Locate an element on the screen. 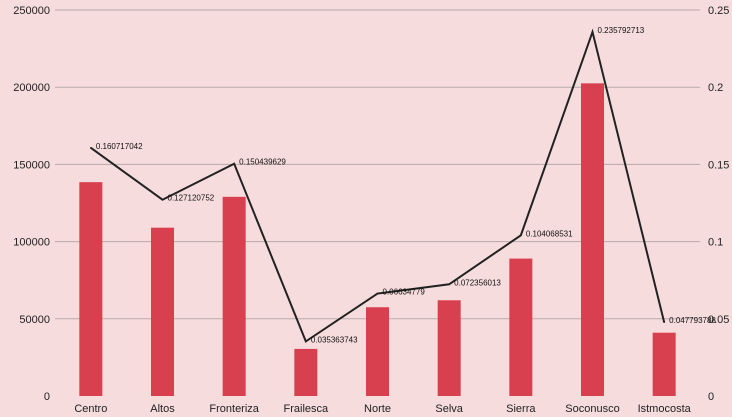  line-data-label: 0.06634779 is located at coordinates (404, 292).